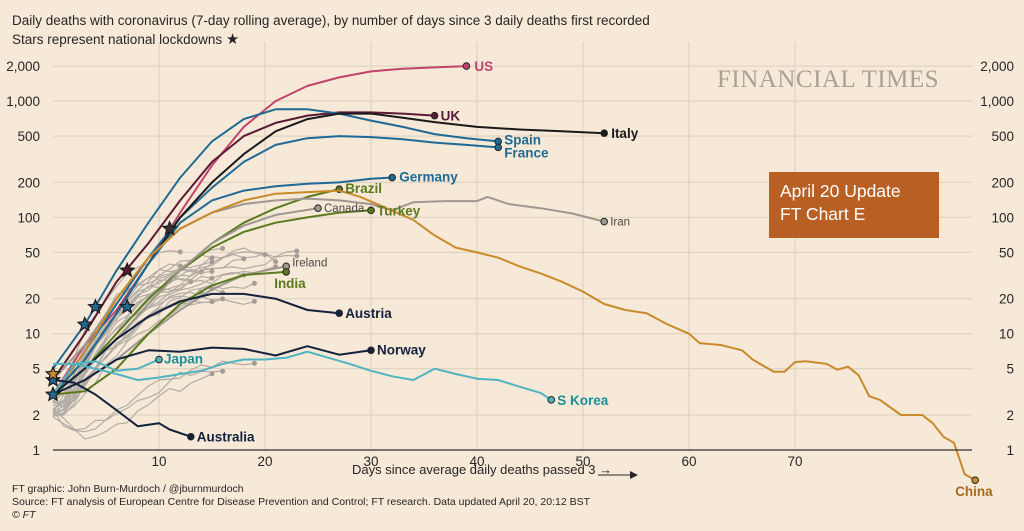 The height and width of the screenshot is (531, 1024). What do you see at coordinates (1010, 369) in the screenshot?
I see `y-tick-label-right: 5` at bounding box center [1010, 369].